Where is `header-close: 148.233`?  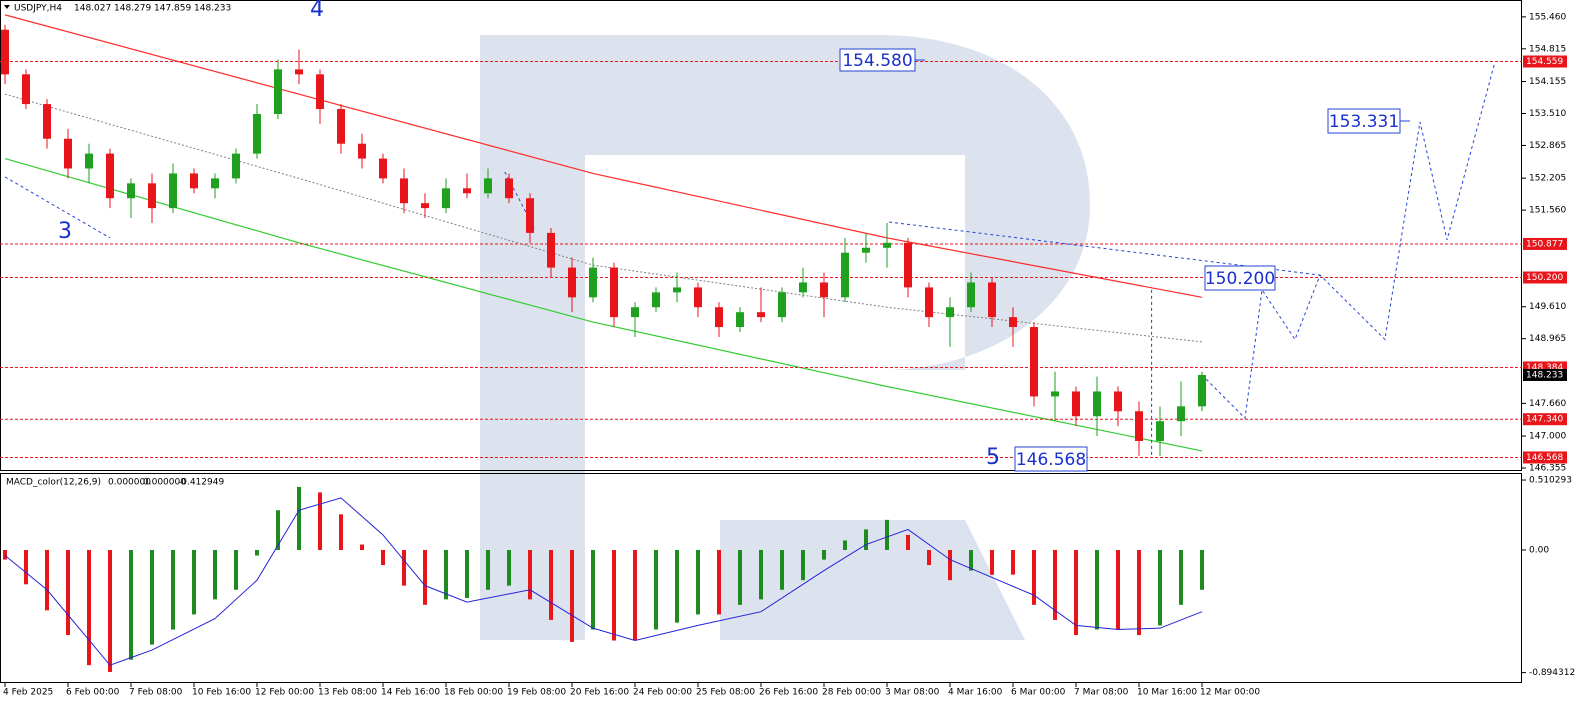 header-close: 148.233 is located at coordinates (212, 9).